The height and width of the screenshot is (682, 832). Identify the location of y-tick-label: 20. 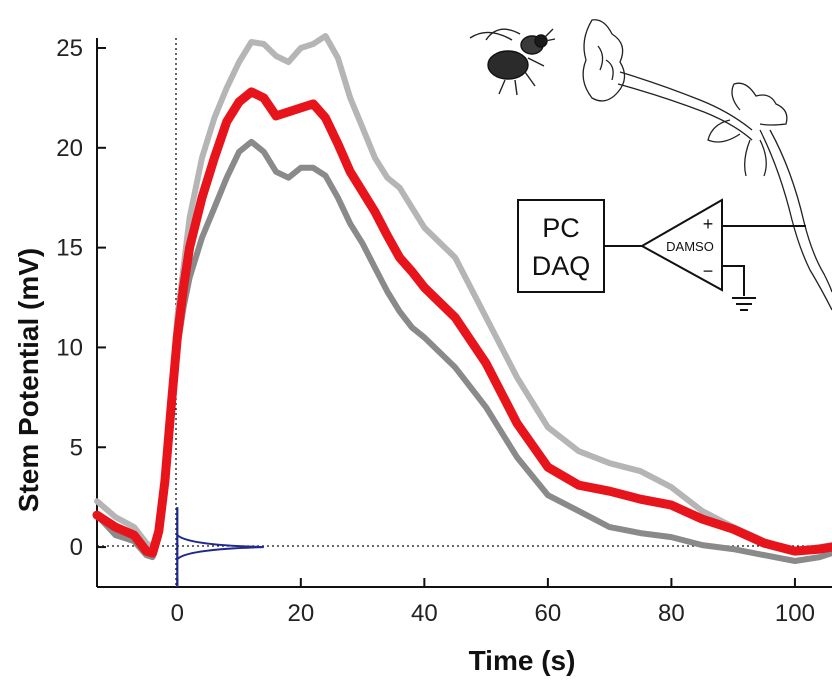
(69, 148).